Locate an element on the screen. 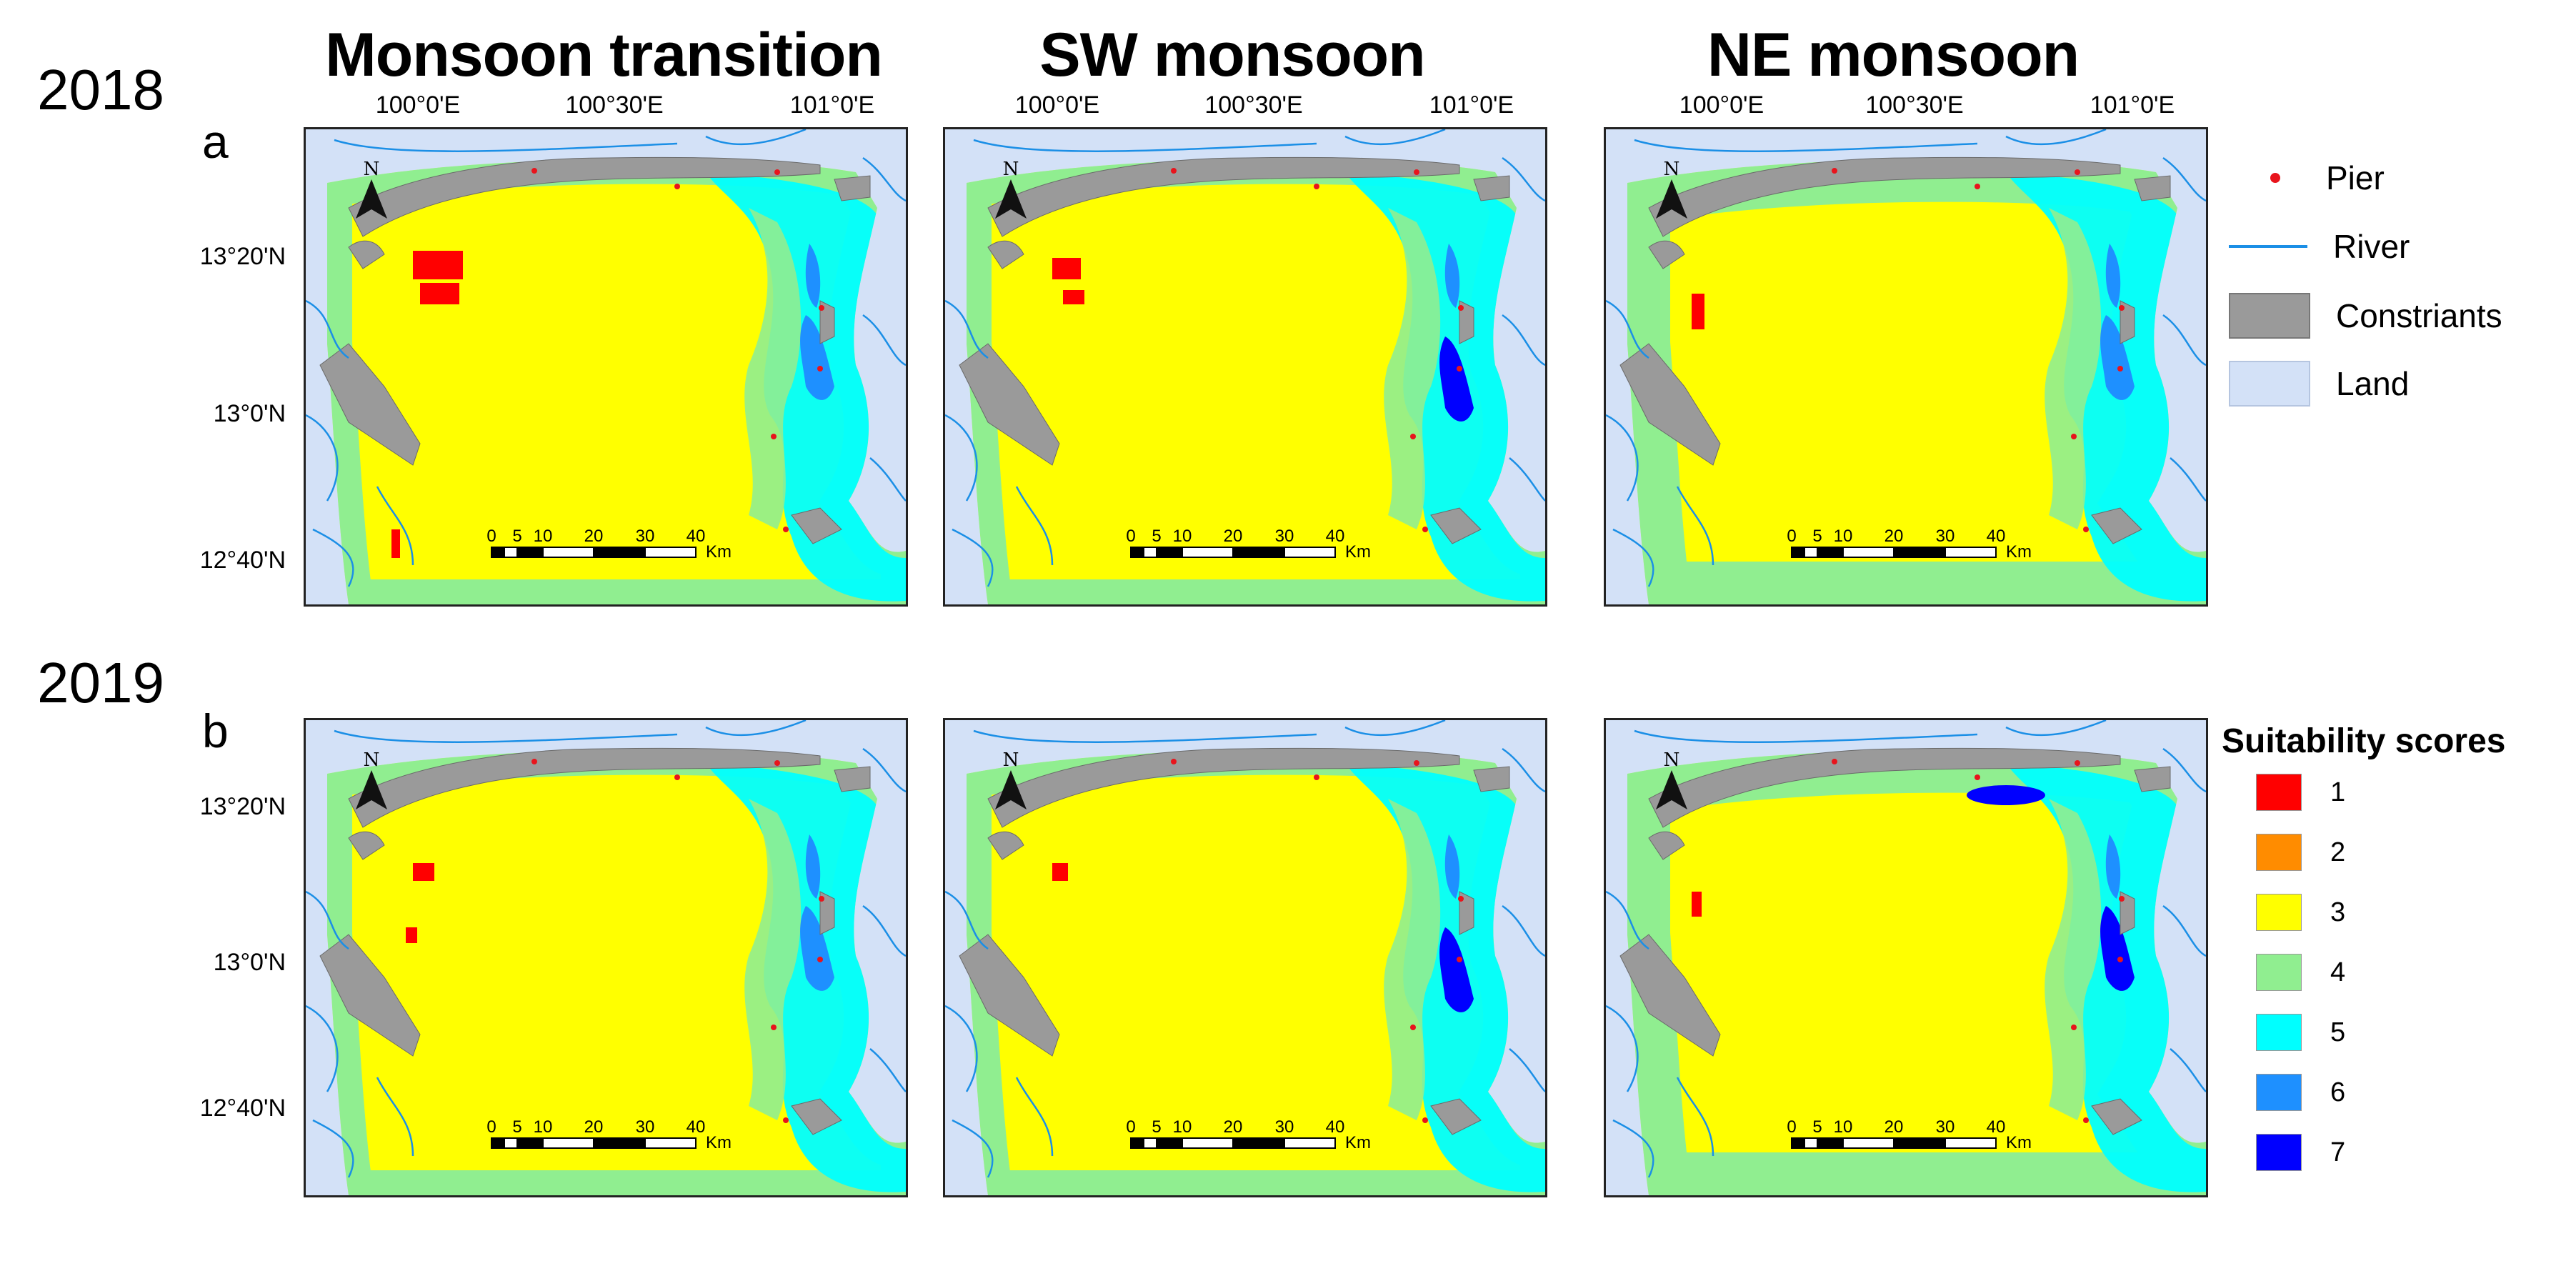 This screenshot has height=1271, width=2576. score-3-label: 3 is located at coordinates (2338, 912).